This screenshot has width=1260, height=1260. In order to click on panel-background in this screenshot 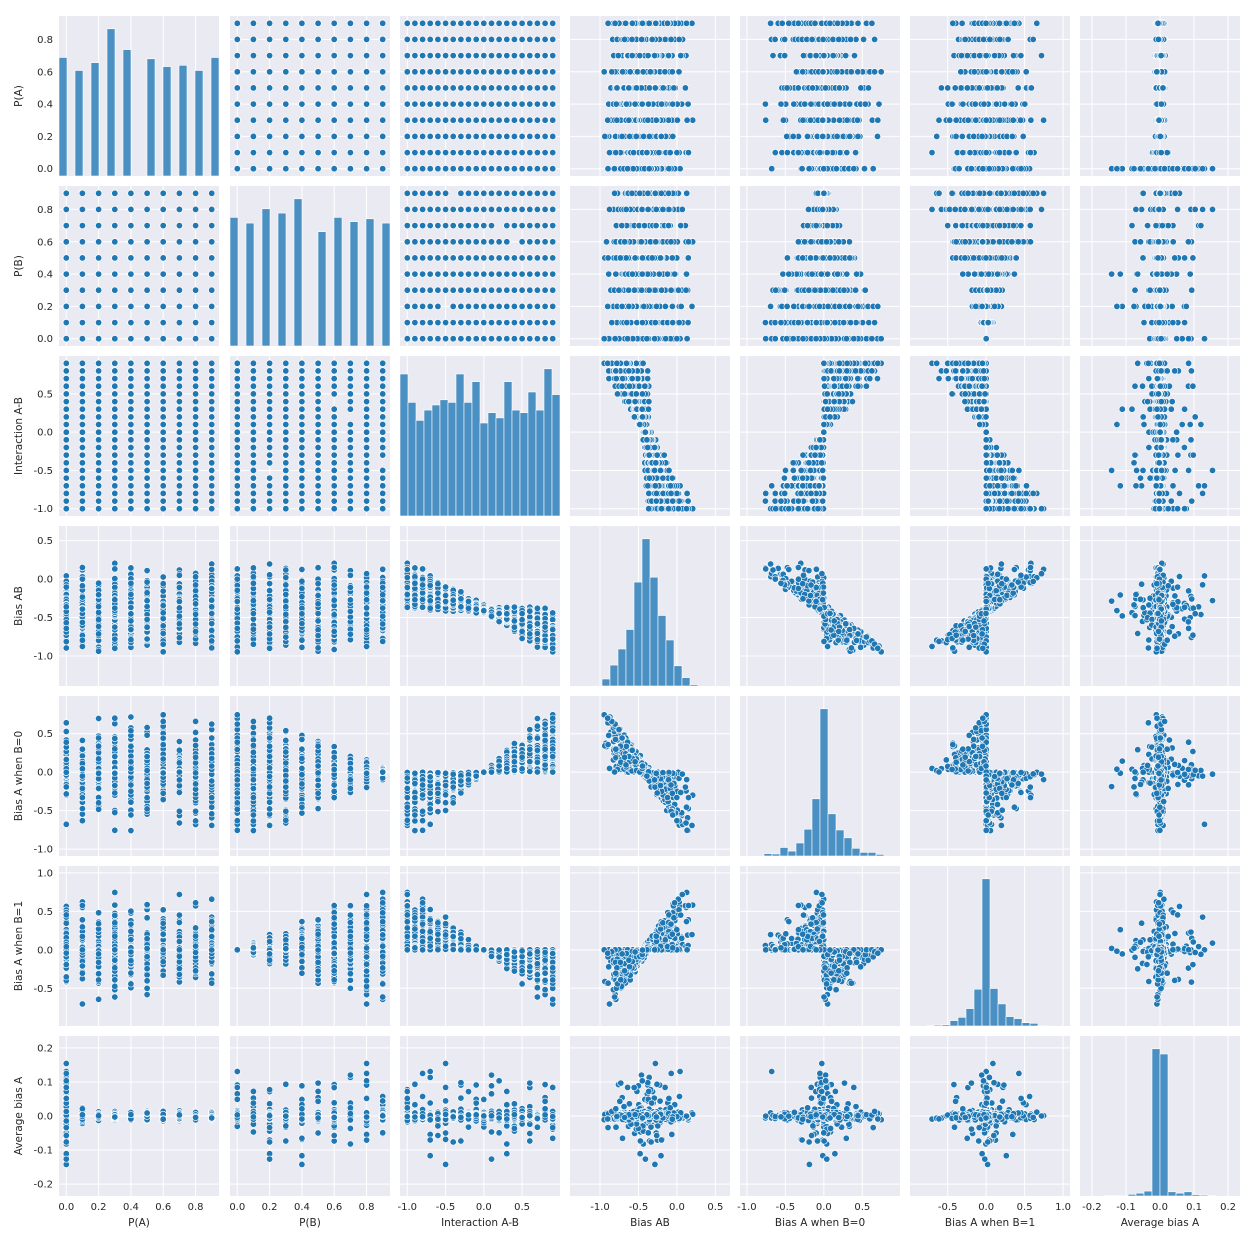, I will do `click(139, 96)`.